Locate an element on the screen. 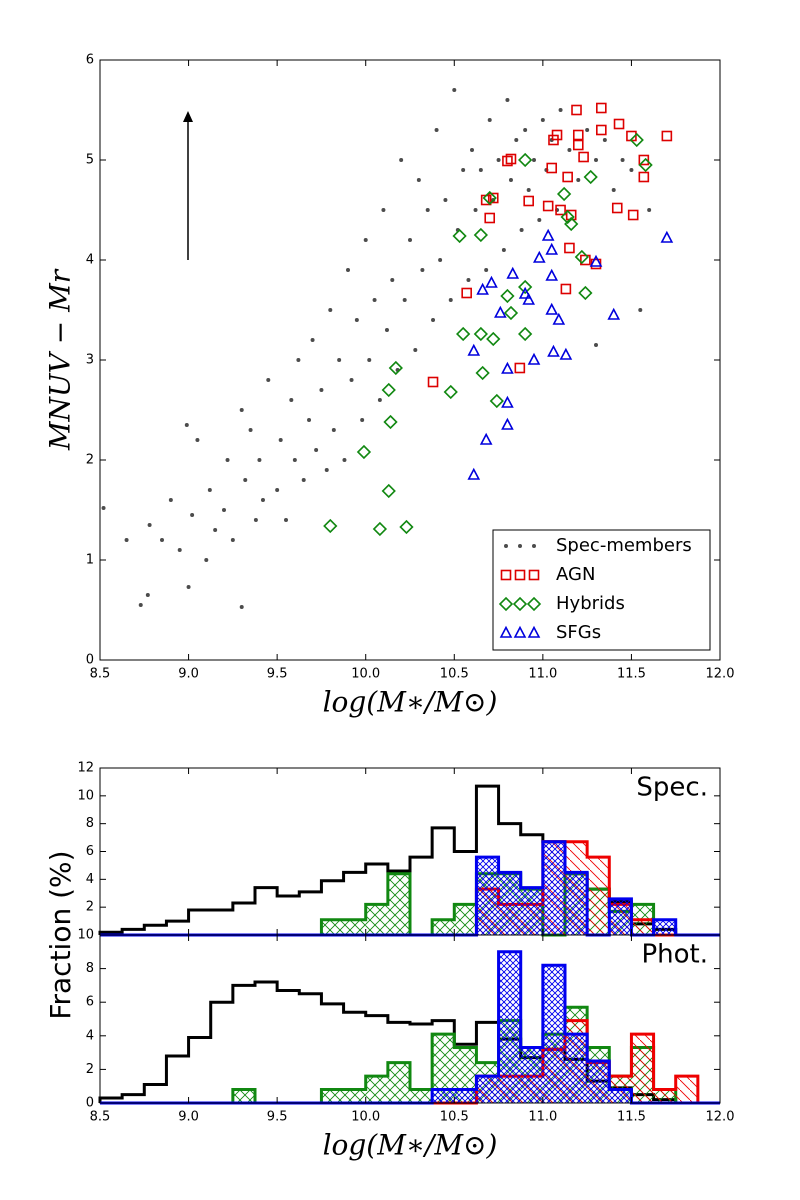 The width and height of the screenshot is (800, 1200). legend-label: Hybrids is located at coordinates (590, 603).